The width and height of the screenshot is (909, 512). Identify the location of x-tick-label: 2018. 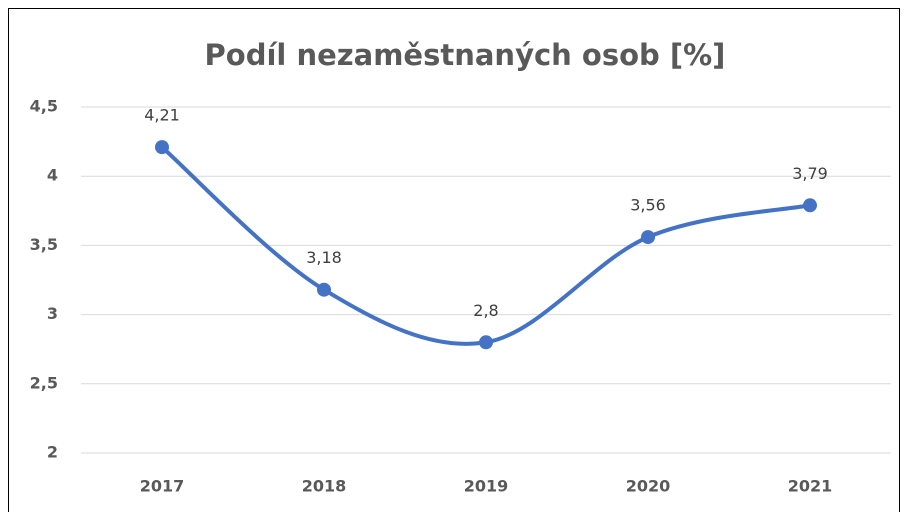
(324, 486).